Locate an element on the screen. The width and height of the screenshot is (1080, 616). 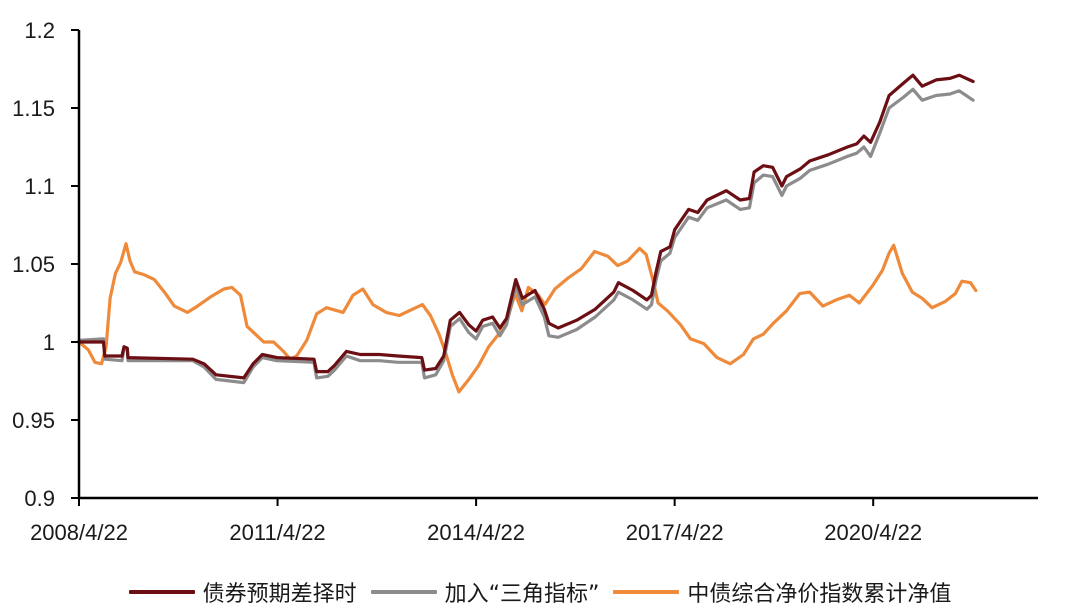
x-tick-label: 2017/4/22 is located at coordinates (675, 532).